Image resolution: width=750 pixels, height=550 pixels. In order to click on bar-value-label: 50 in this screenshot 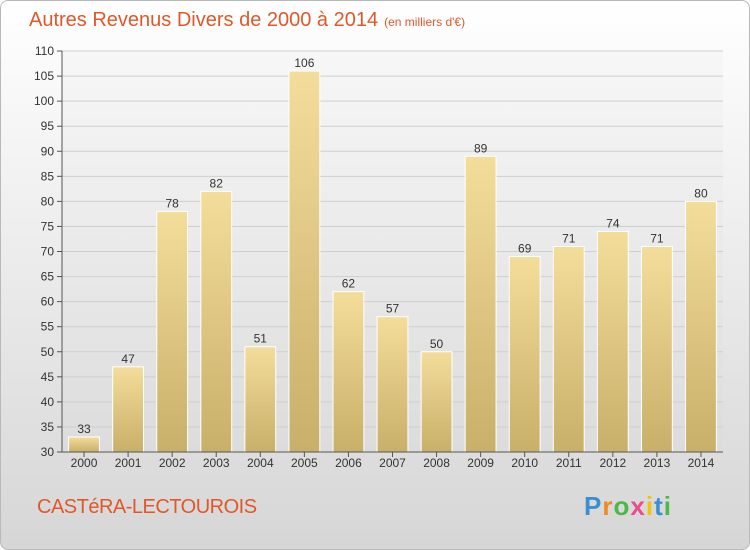, I will do `click(437, 344)`.